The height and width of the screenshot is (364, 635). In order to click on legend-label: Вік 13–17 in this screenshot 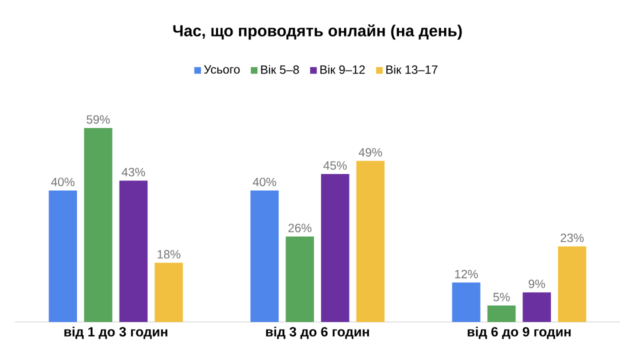, I will do `click(412, 69)`.